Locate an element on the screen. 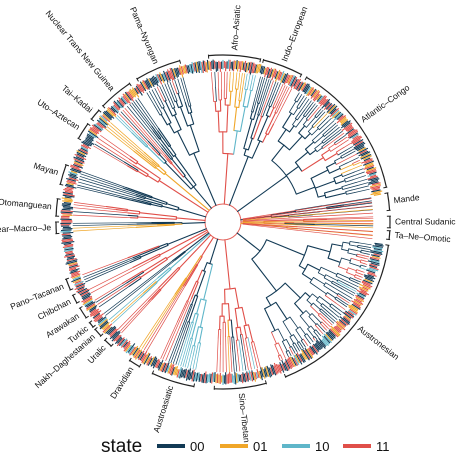 The image size is (474, 461). family-label: Indo–European is located at coordinates (294, 34).